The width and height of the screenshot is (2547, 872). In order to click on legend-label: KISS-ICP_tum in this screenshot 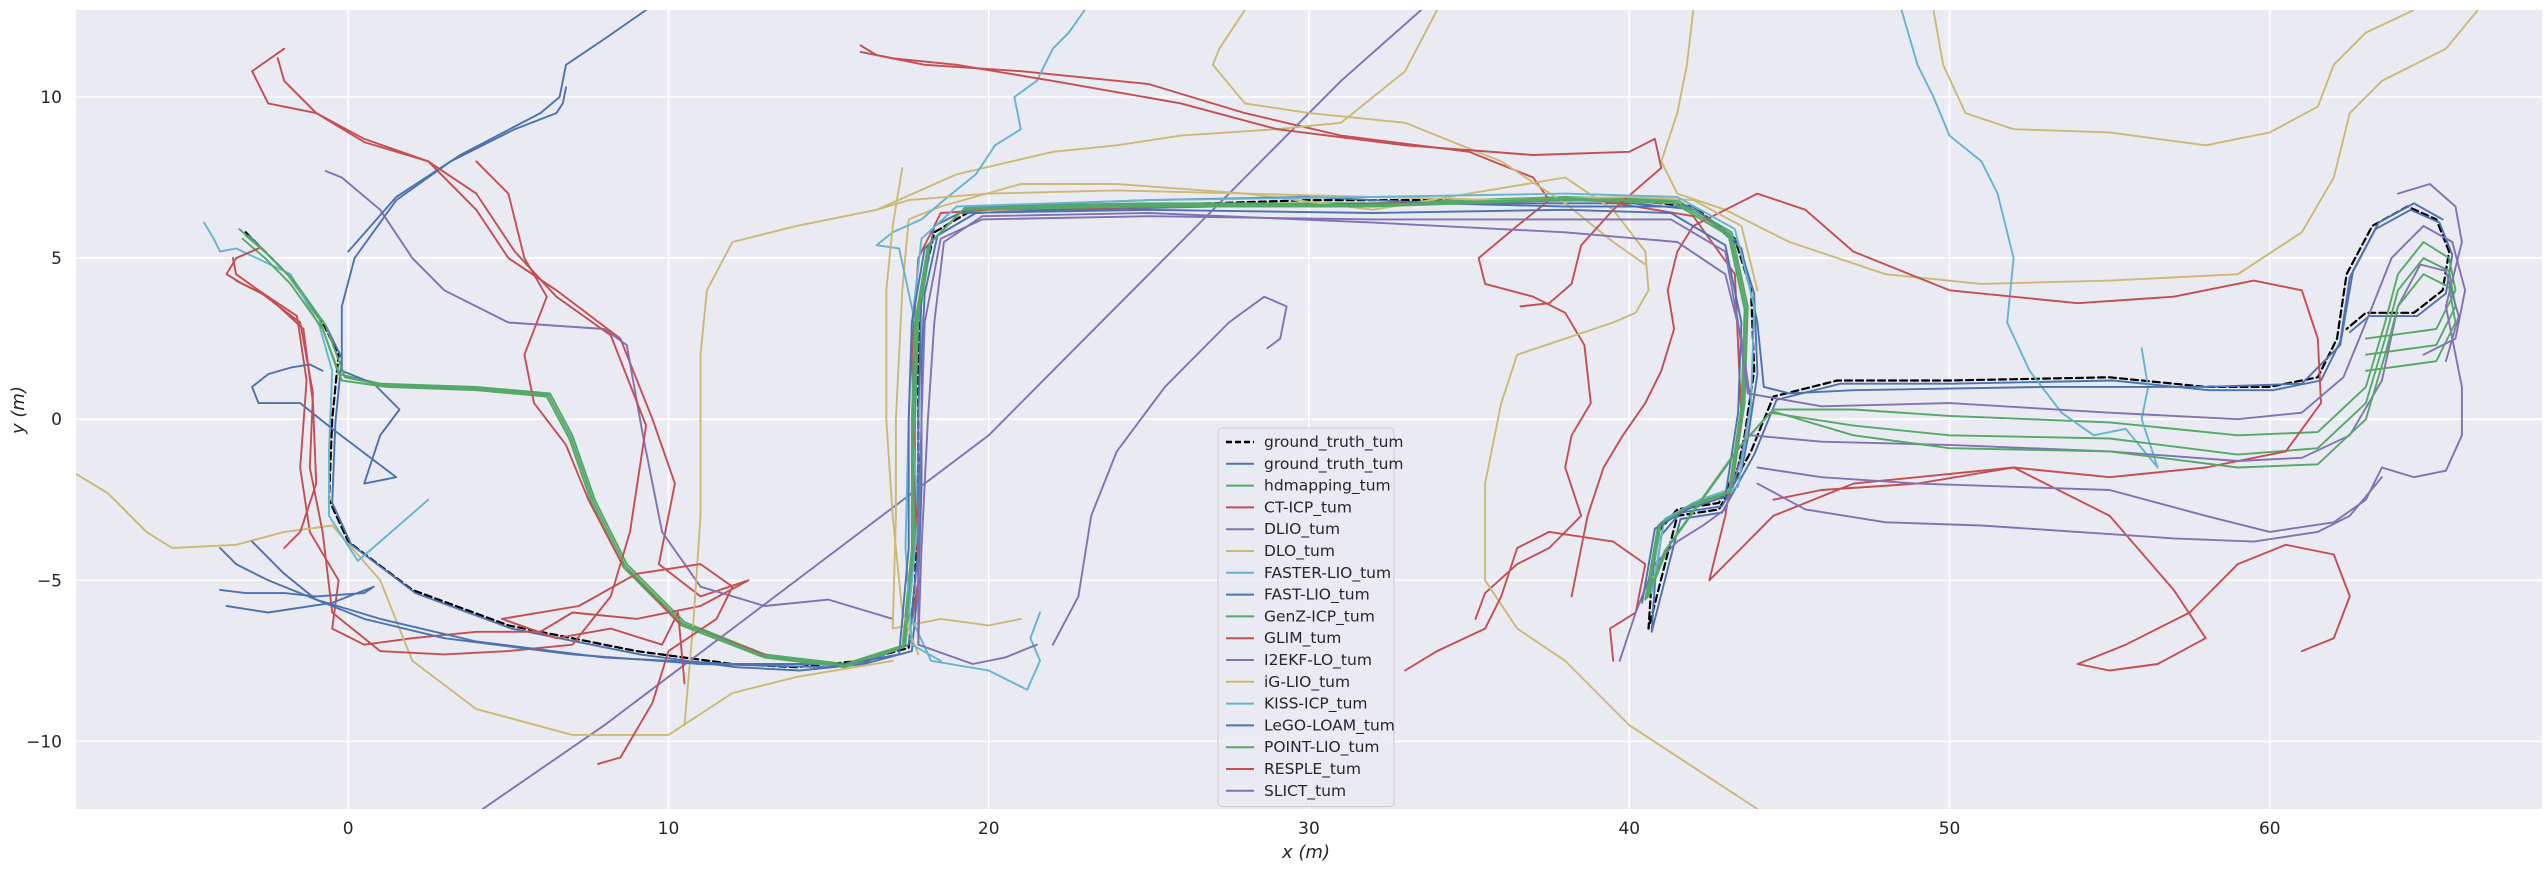, I will do `click(1316, 704)`.